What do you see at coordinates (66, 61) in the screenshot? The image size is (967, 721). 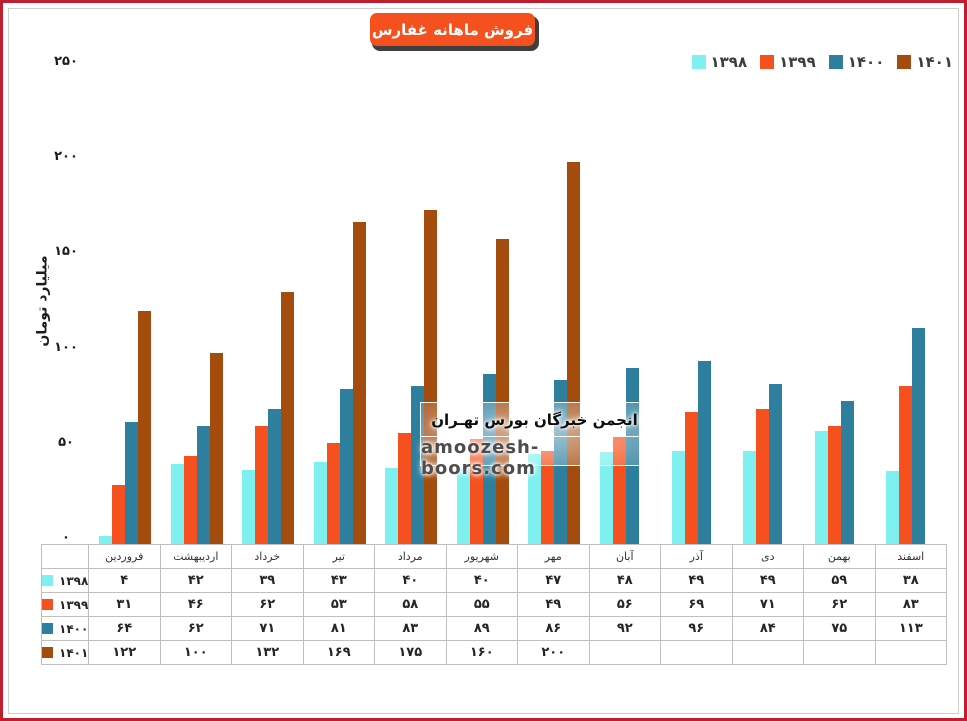 I see `y-axis-tick-label: ۲۵۰` at bounding box center [66, 61].